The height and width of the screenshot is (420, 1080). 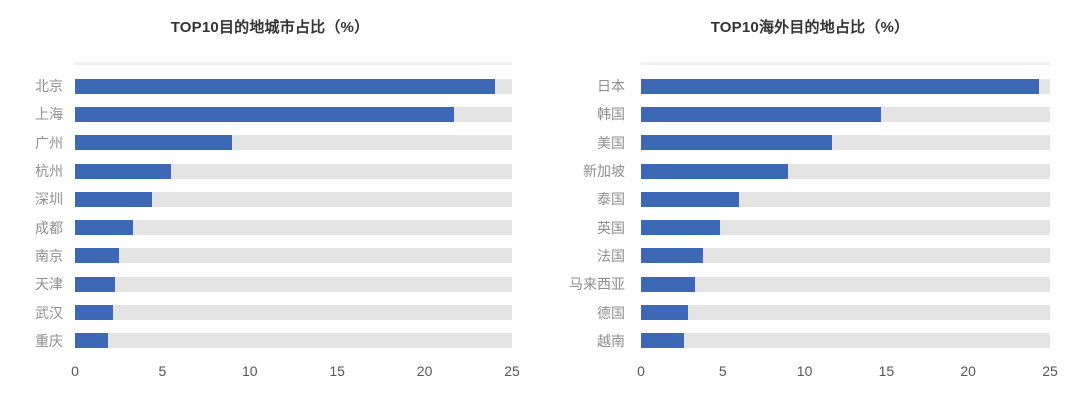 What do you see at coordinates (611, 312) in the screenshot?
I see `category-label: 德国` at bounding box center [611, 312].